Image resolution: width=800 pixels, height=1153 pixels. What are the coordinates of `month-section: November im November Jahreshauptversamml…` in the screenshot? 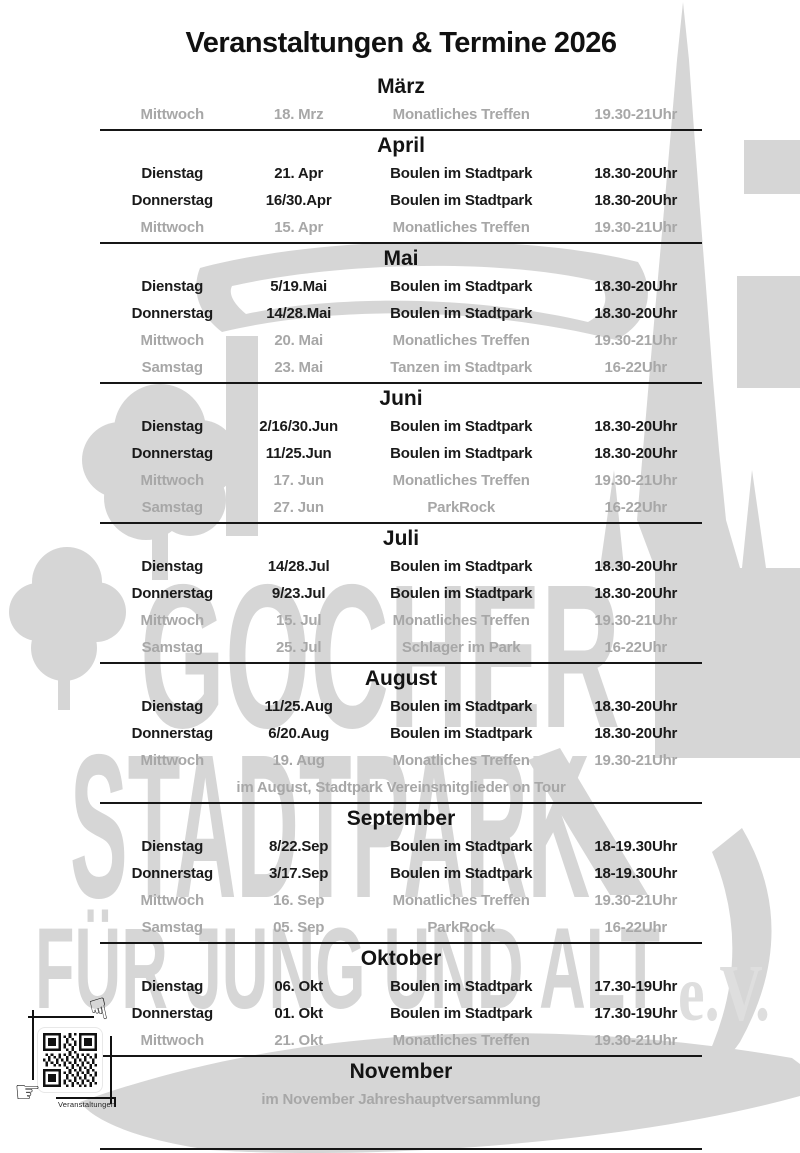 It's located at (401, 1086).